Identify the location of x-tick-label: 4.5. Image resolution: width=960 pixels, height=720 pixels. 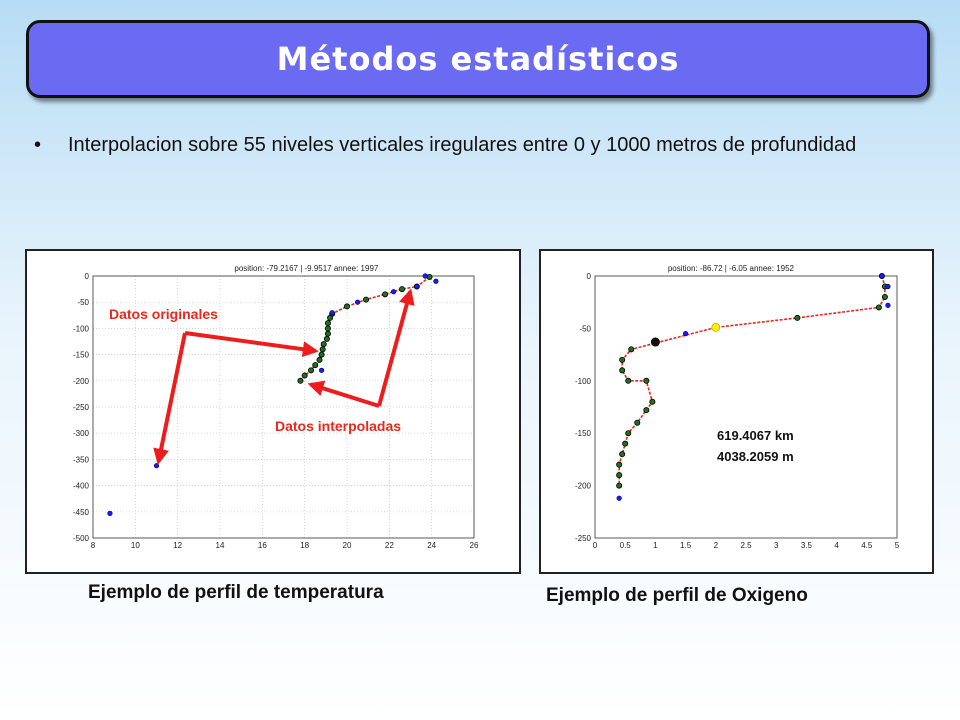
(867, 545).